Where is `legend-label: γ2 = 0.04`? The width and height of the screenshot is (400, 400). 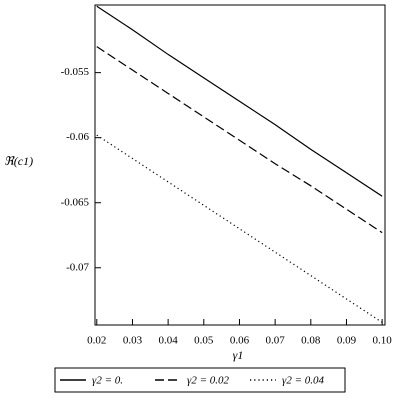 legend-label: γ2 = 0.04 is located at coordinates (303, 381).